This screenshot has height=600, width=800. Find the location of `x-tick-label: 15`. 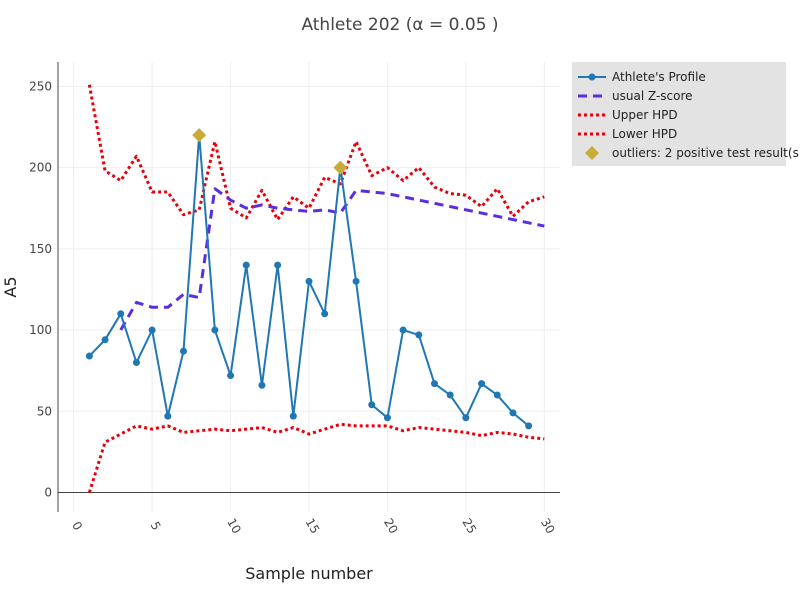

x-tick-label: 15 is located at coordinates (313, 526).